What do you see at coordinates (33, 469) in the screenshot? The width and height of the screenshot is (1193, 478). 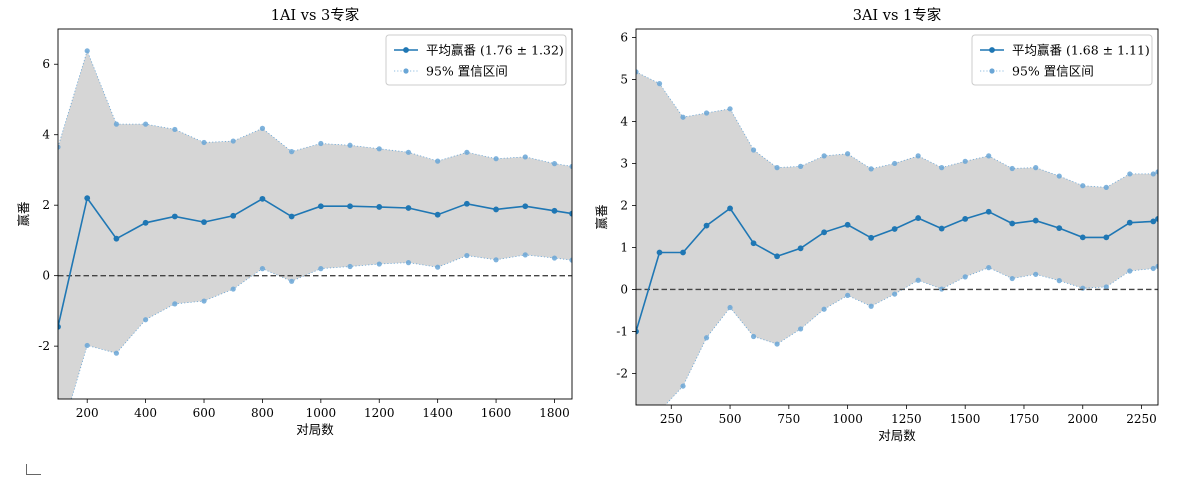 I see `corner-mark` at bounding box center [33, 469].